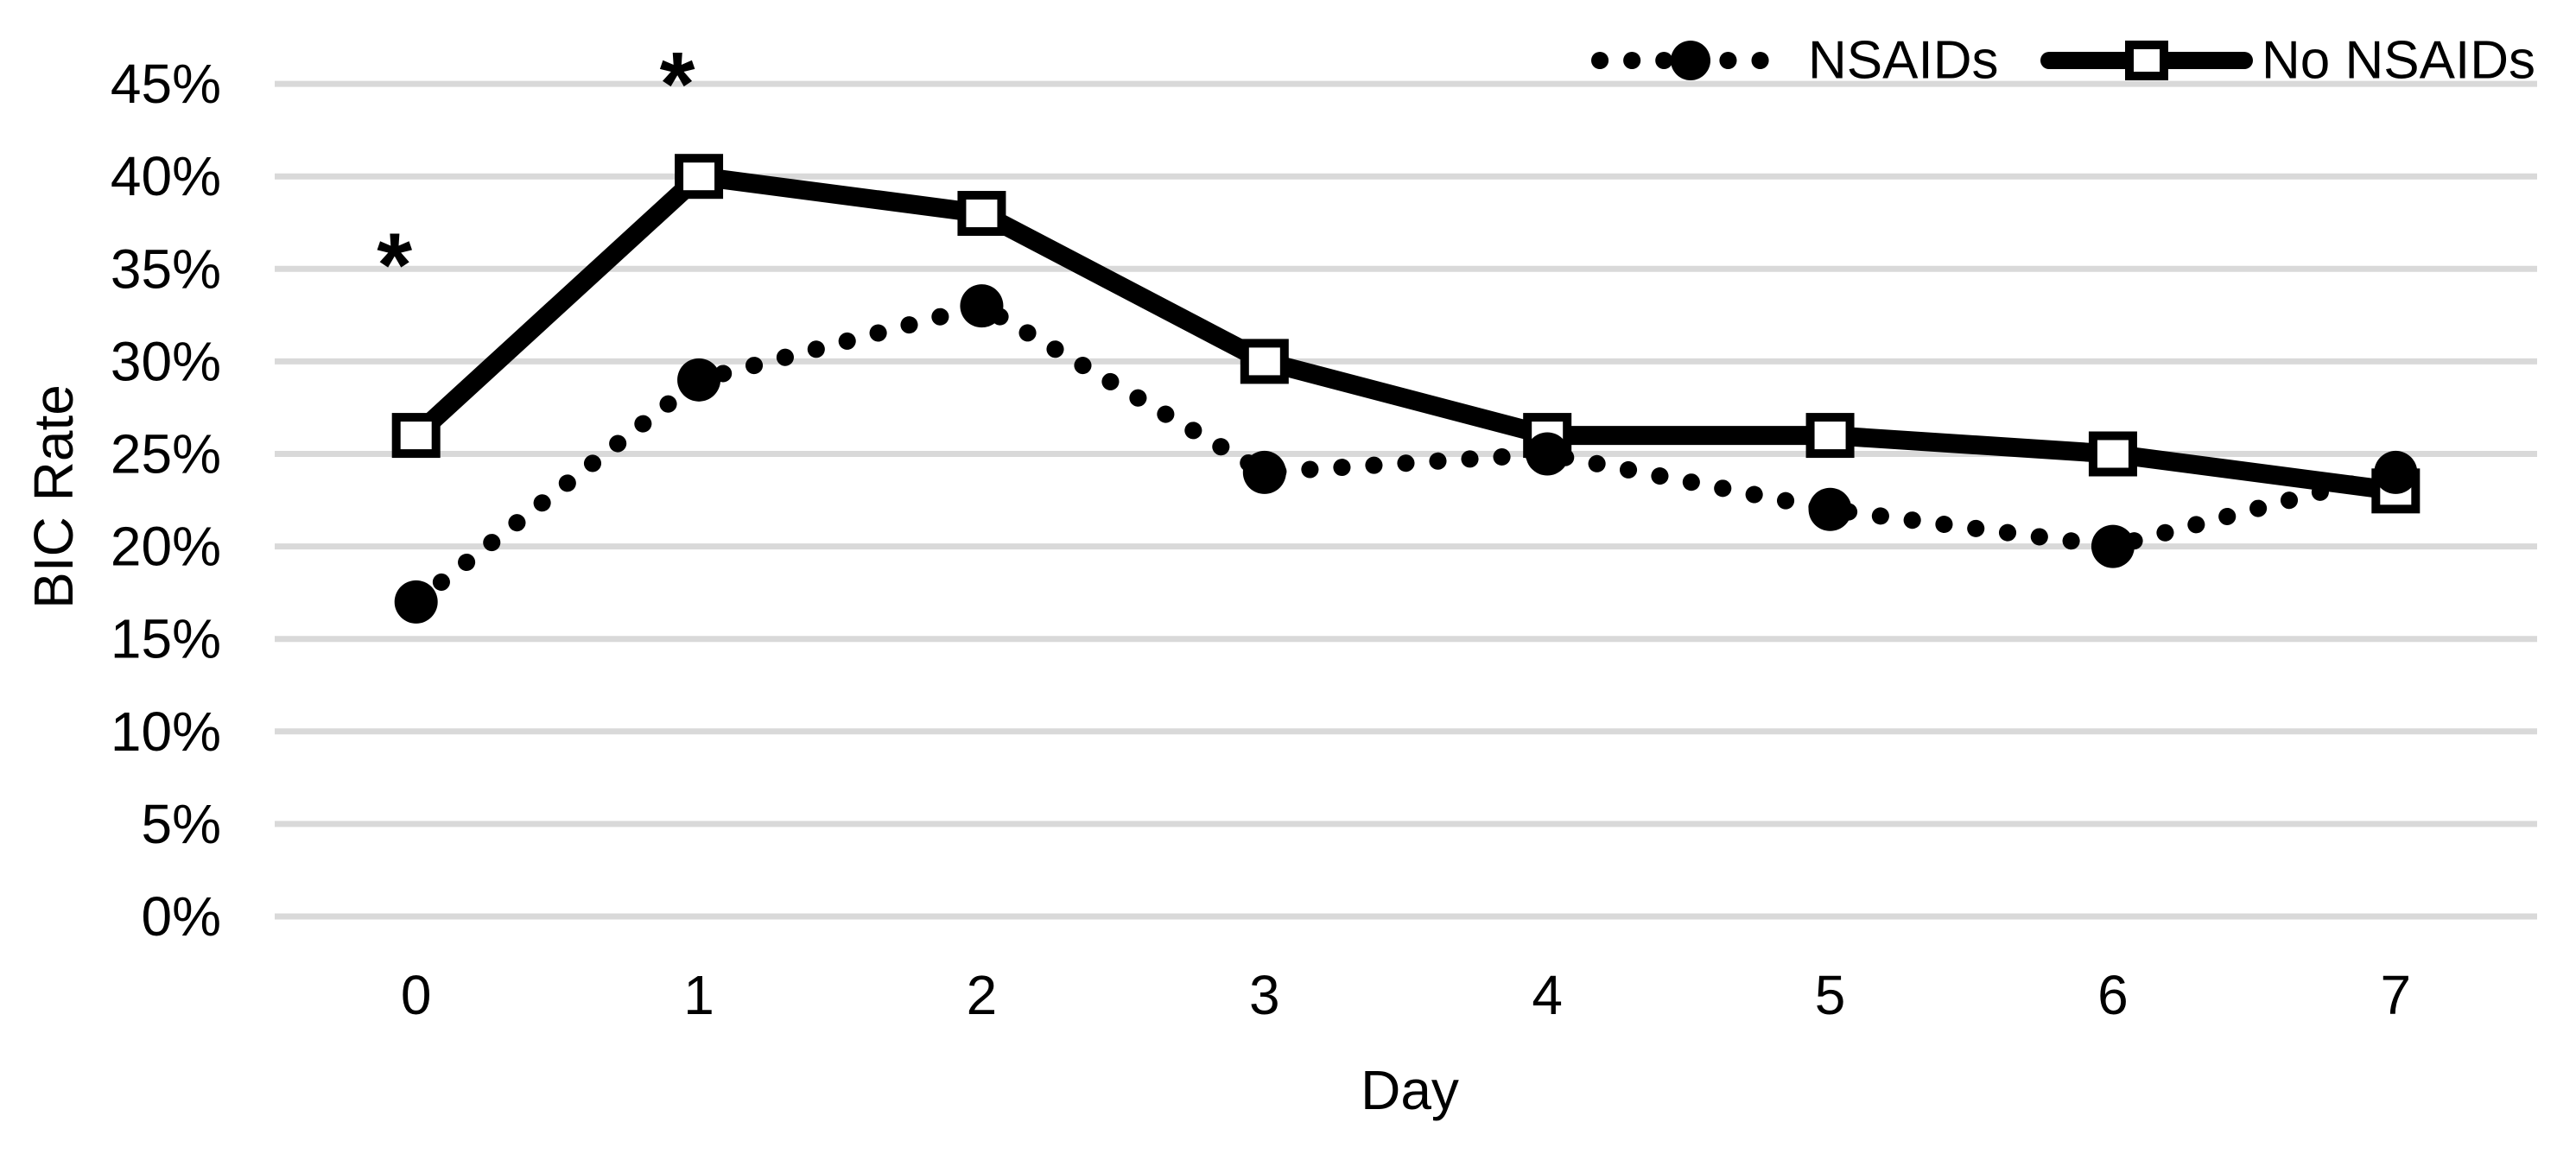  What do you see at coordinates (166, 269) in the screenshot?
I see `y-tick-label: 35%` at bounding box center [166, 269].